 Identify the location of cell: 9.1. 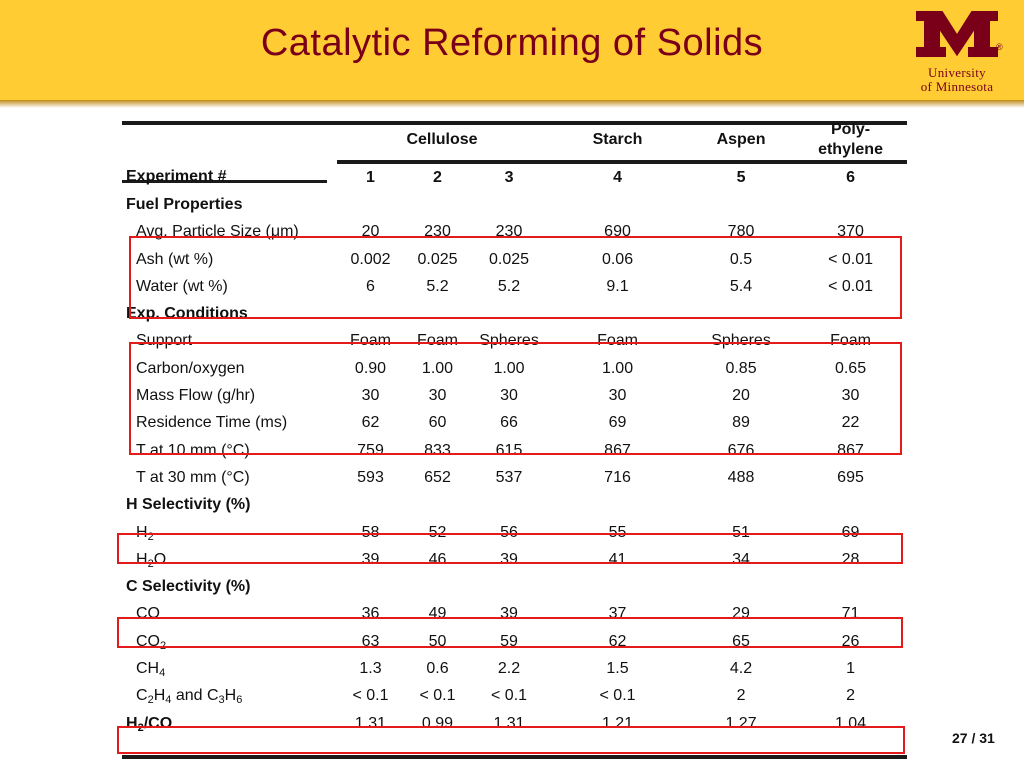
(617, 286).